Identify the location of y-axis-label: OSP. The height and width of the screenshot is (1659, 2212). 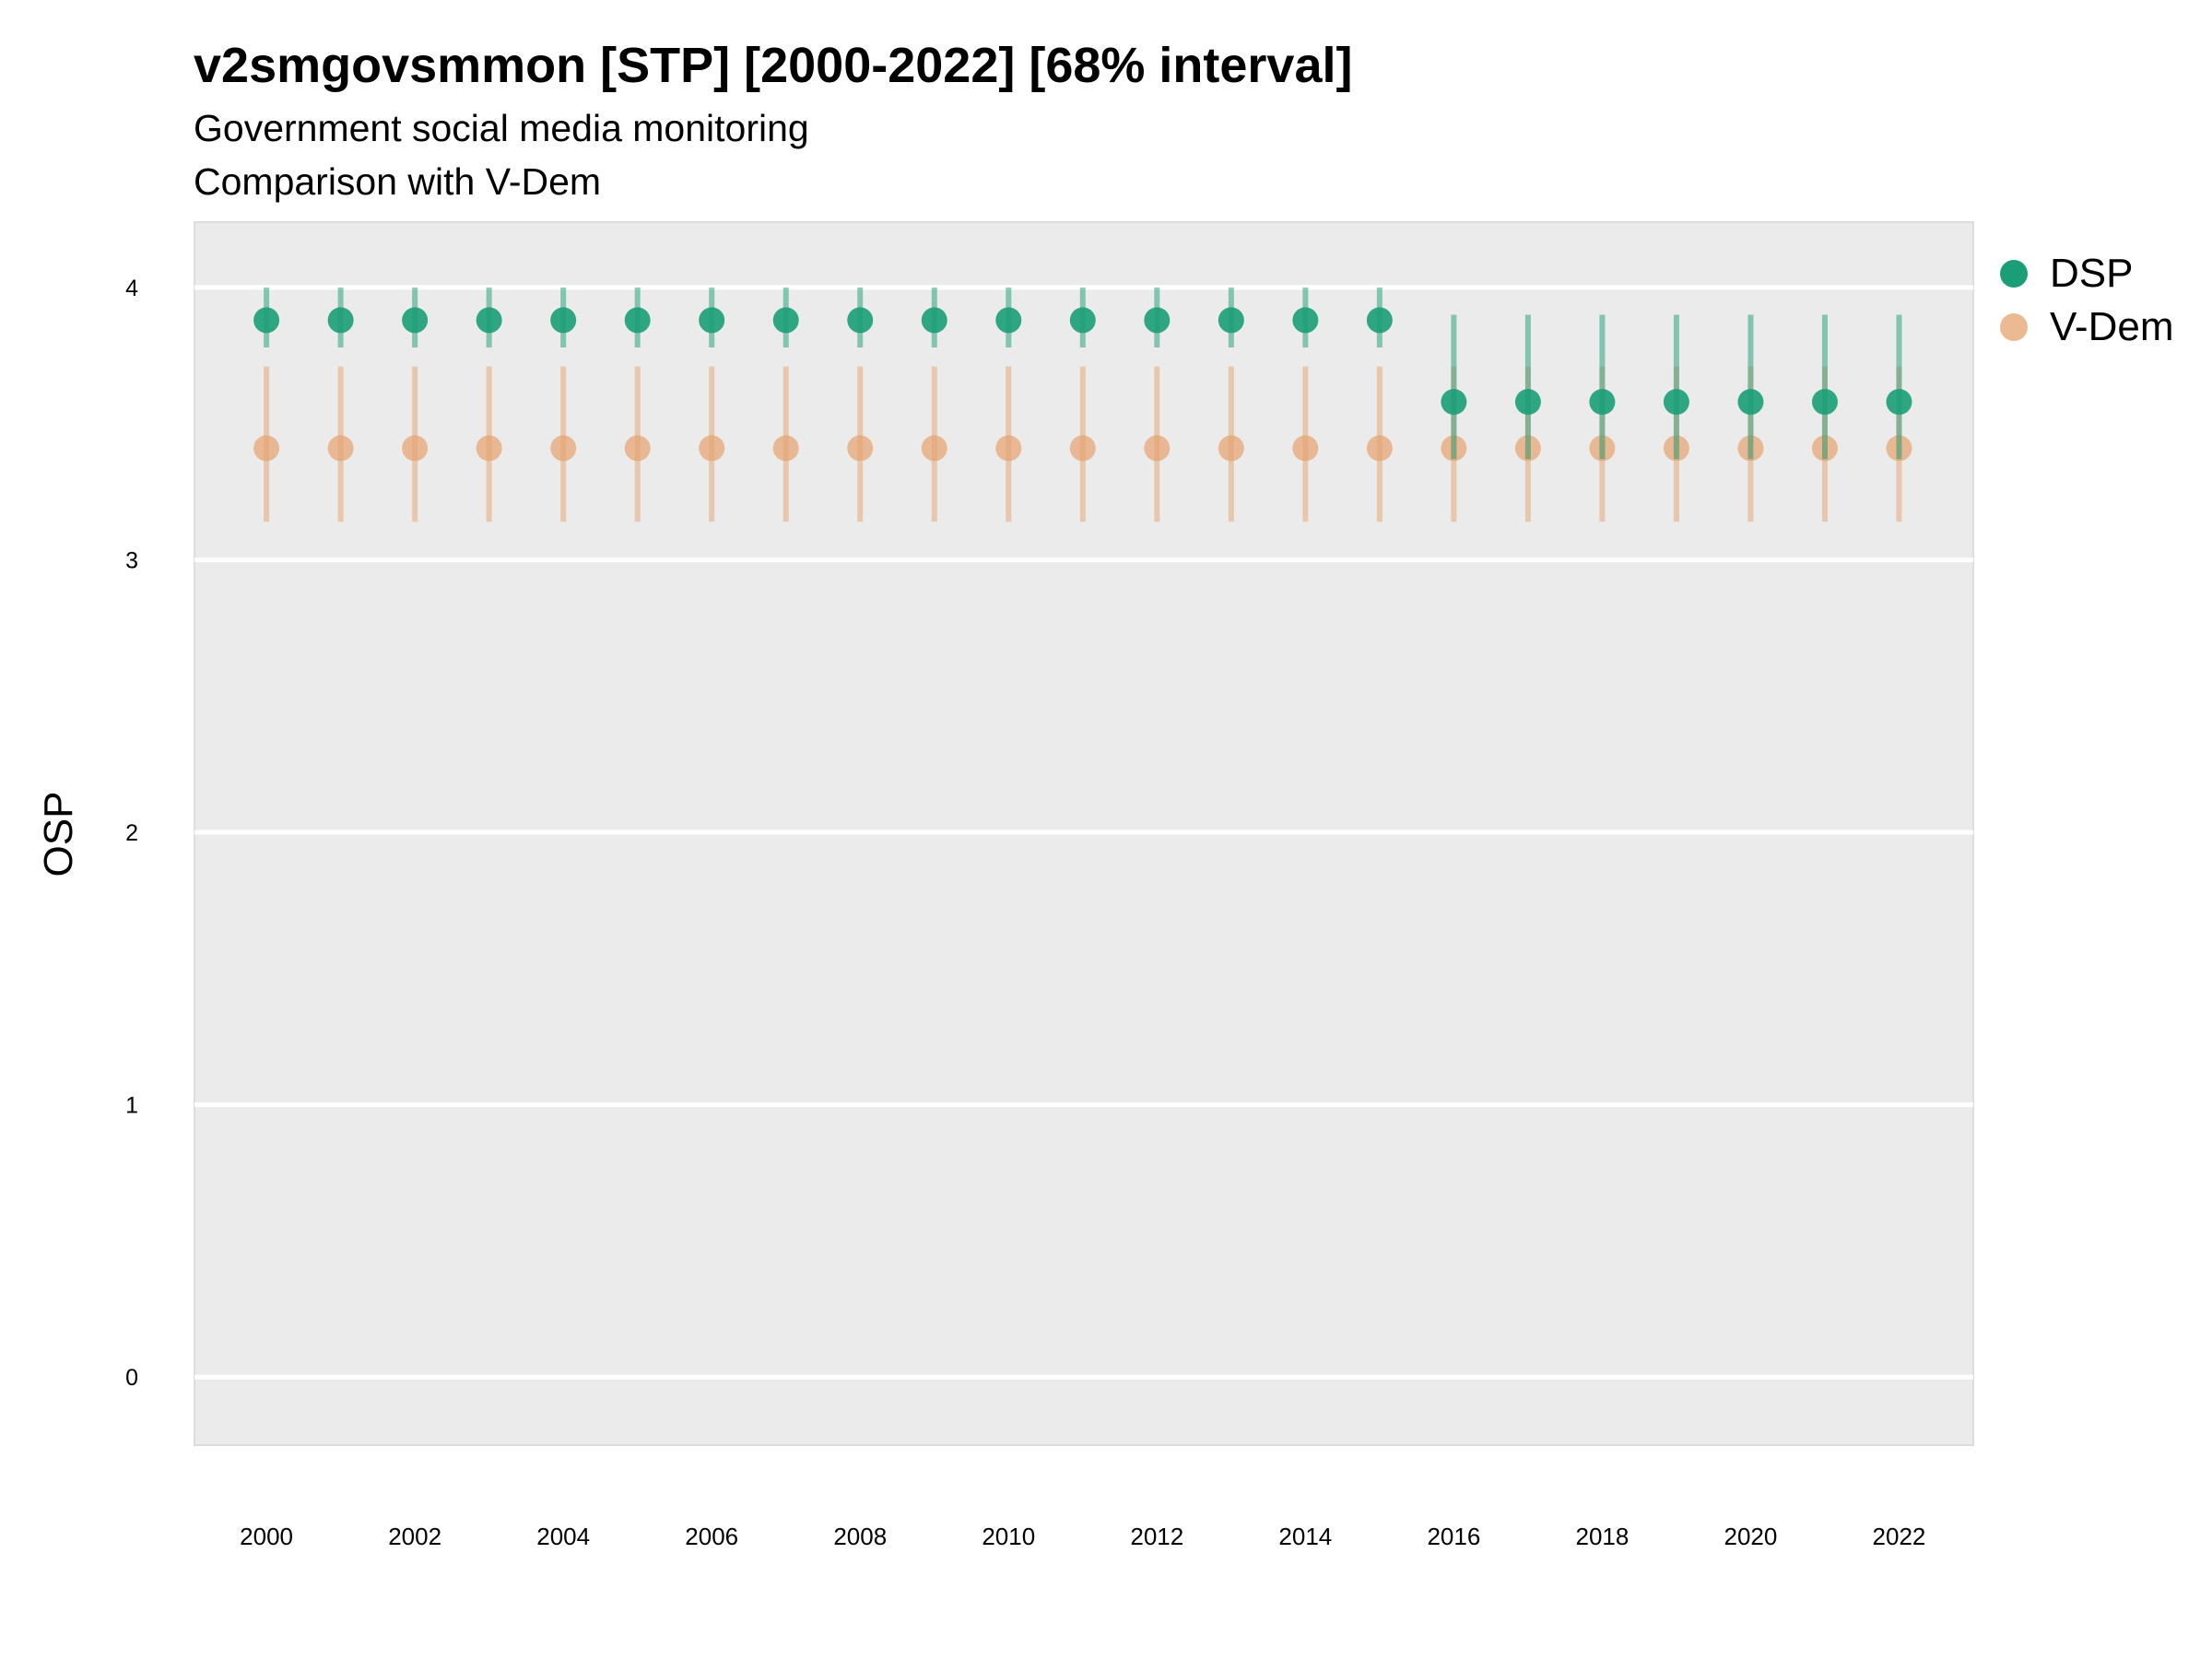
(58, 834).